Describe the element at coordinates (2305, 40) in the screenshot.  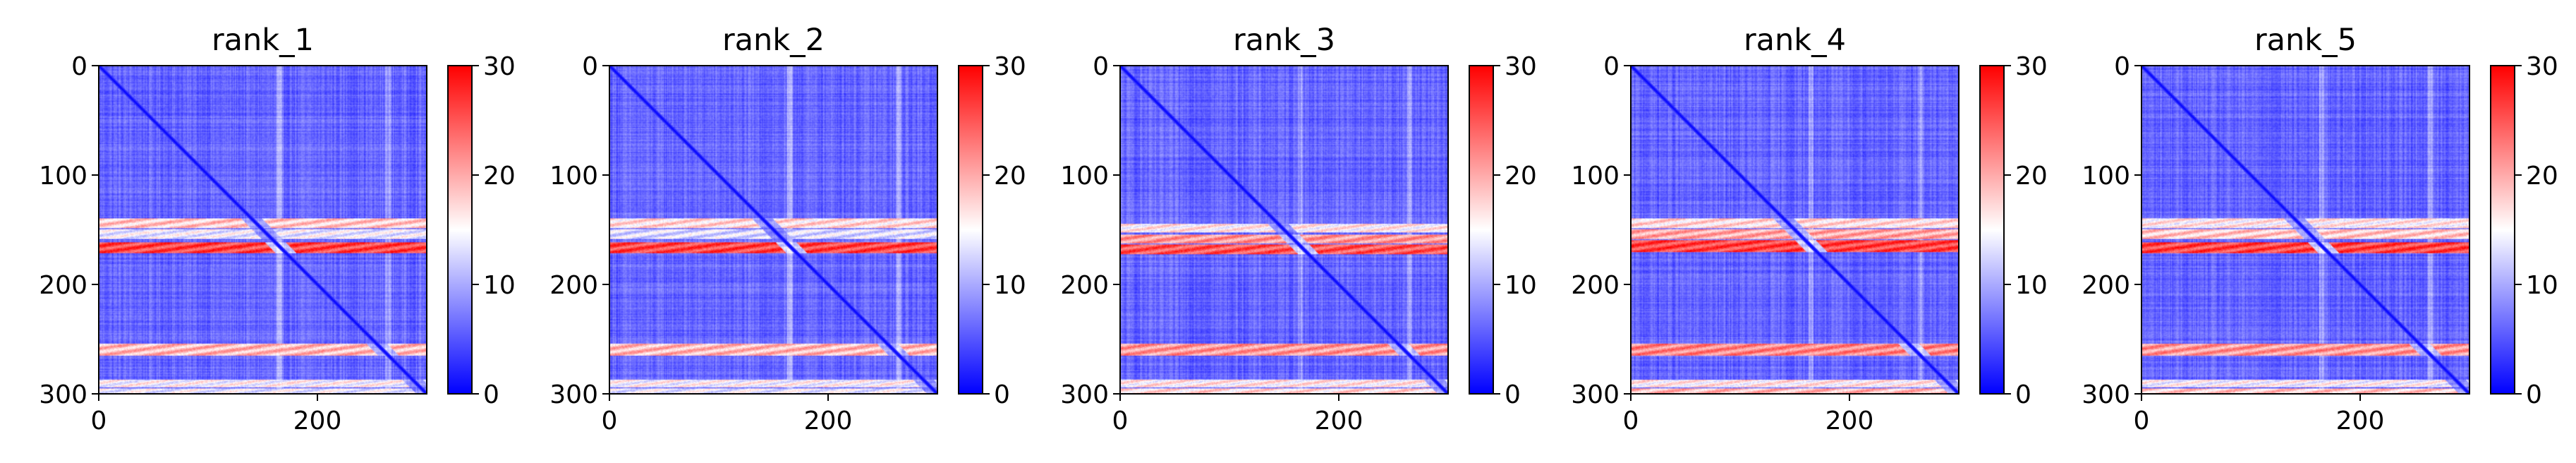
I see `chart-title: rank_5` at that location.